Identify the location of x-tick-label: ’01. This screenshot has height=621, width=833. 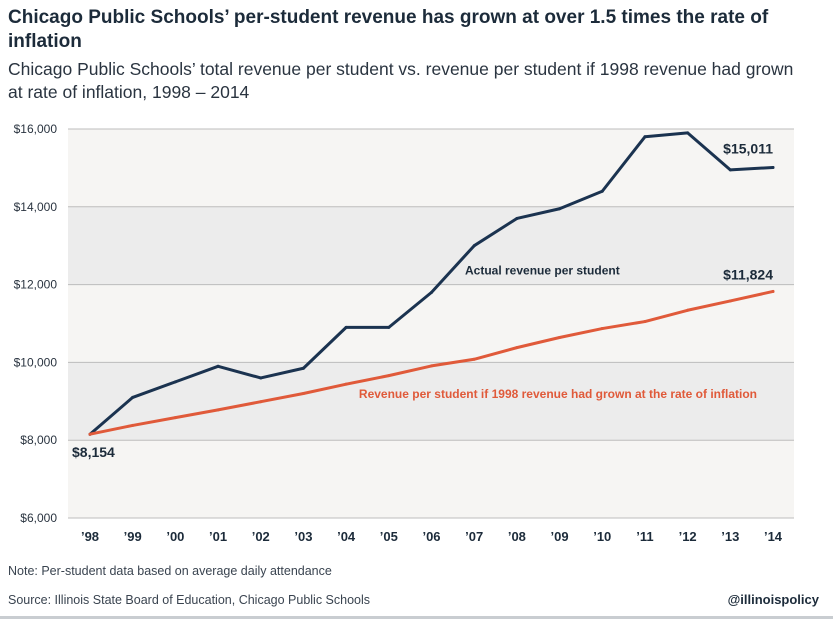
(218, 536).